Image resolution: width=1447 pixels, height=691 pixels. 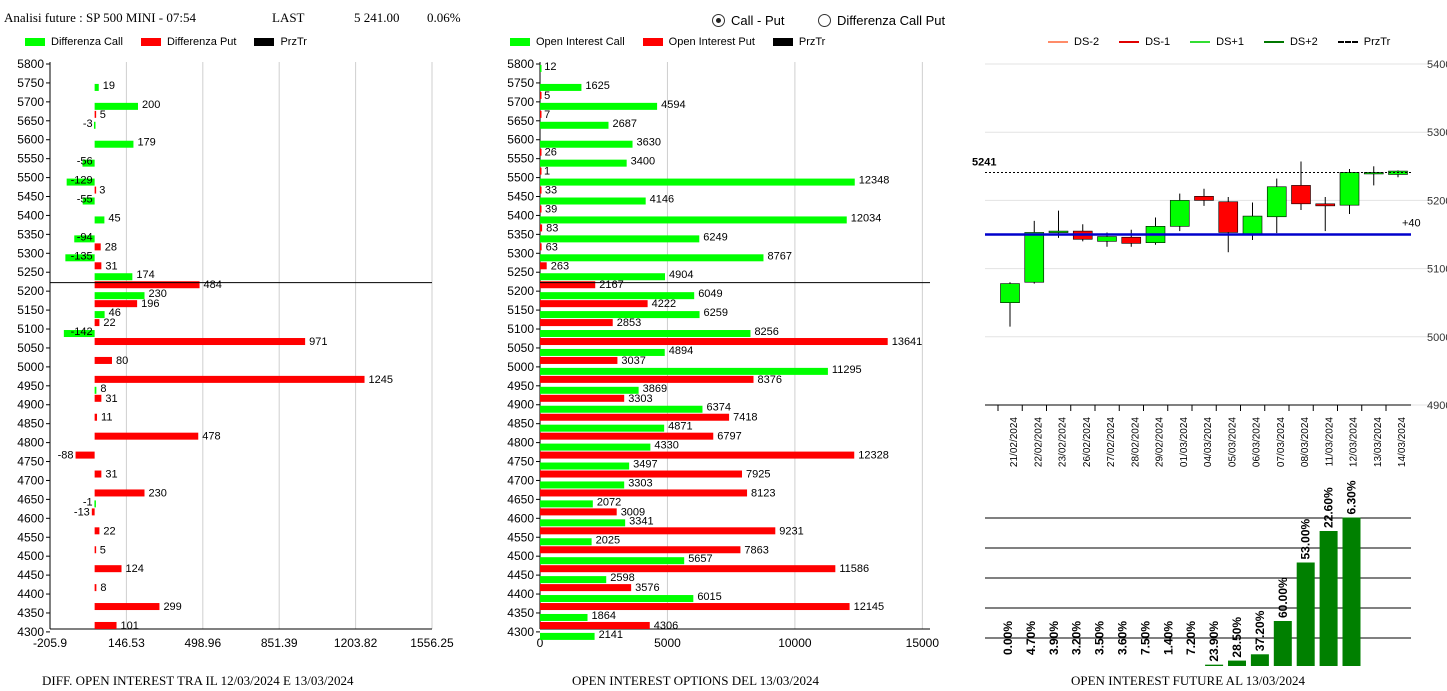 I want to click on call-bar-label: 12, so click(x=550, y=67).